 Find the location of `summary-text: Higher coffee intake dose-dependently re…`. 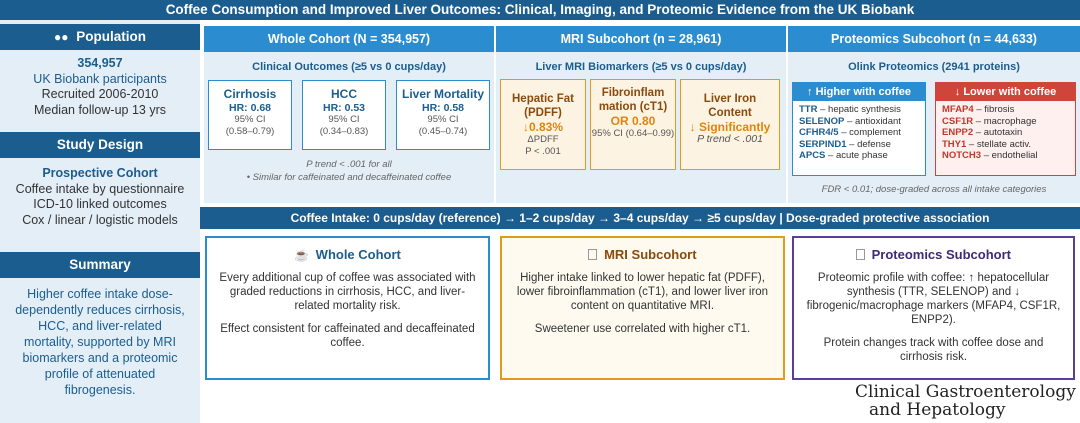

summary-text: Higher coffee intake dose-dependently re… is located at coordinates (100, 342).